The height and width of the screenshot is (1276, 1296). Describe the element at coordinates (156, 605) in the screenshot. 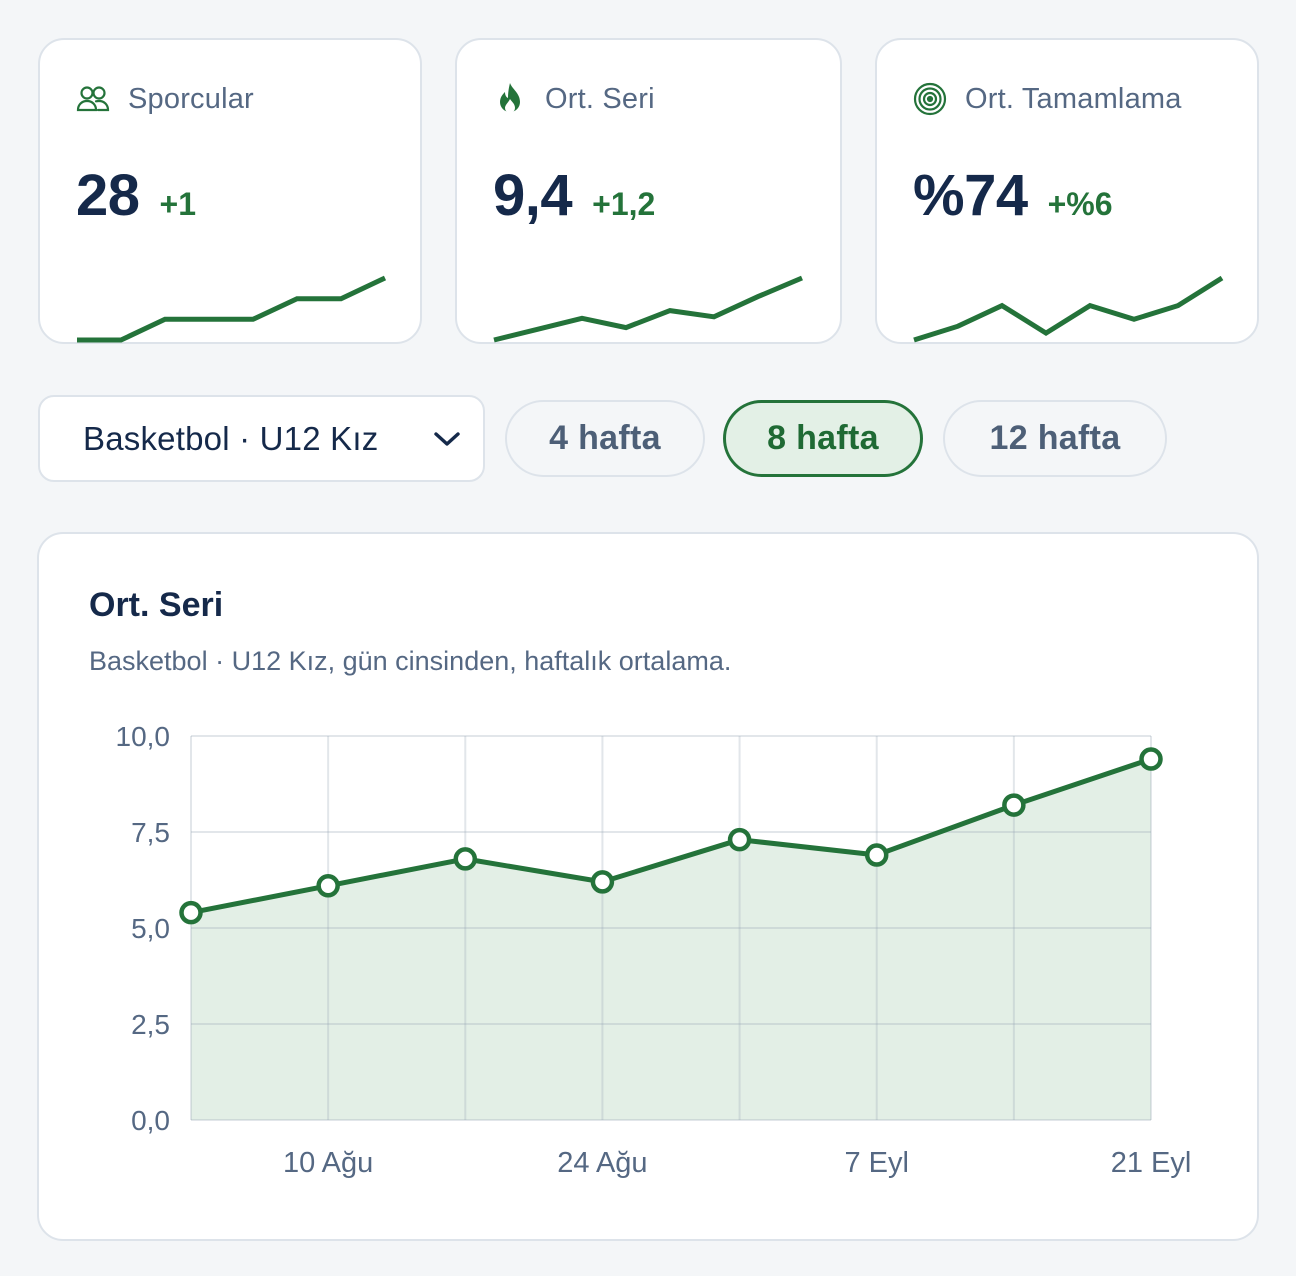

I see `chart-title: Ort. Seri` at that location.